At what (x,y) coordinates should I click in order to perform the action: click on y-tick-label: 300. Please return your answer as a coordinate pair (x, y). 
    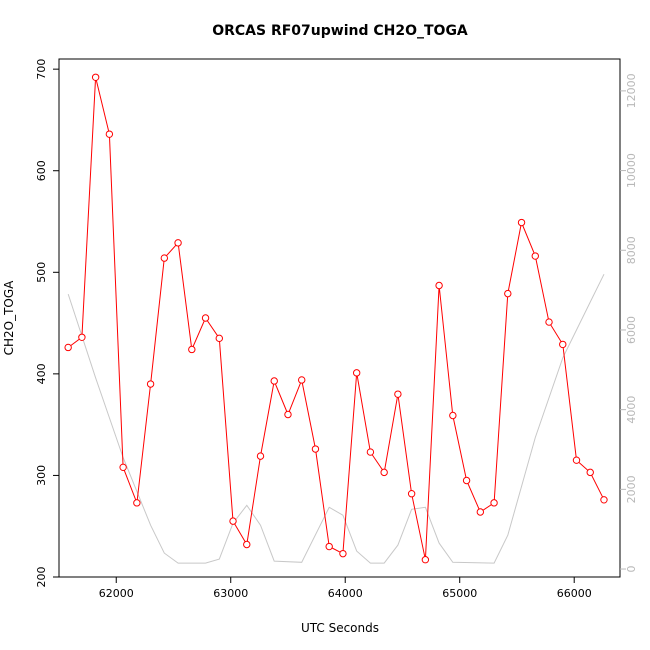
    Looking at the image, I should click on (41, 475).